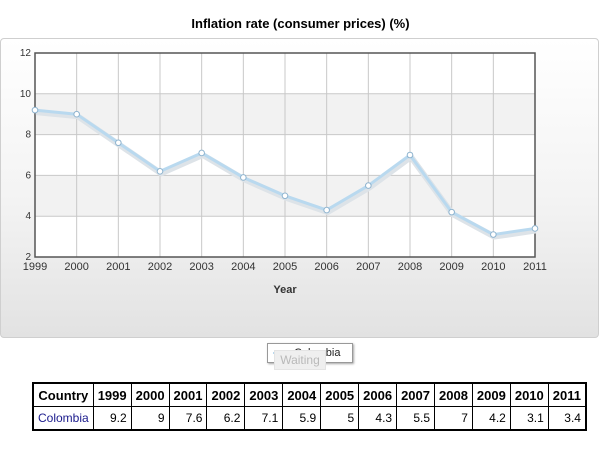 The height and width of the screenshot is (454, 601). Describe the element at coordinates (491, 394) in the screenshot. I see `header-year: 2009` at that location.